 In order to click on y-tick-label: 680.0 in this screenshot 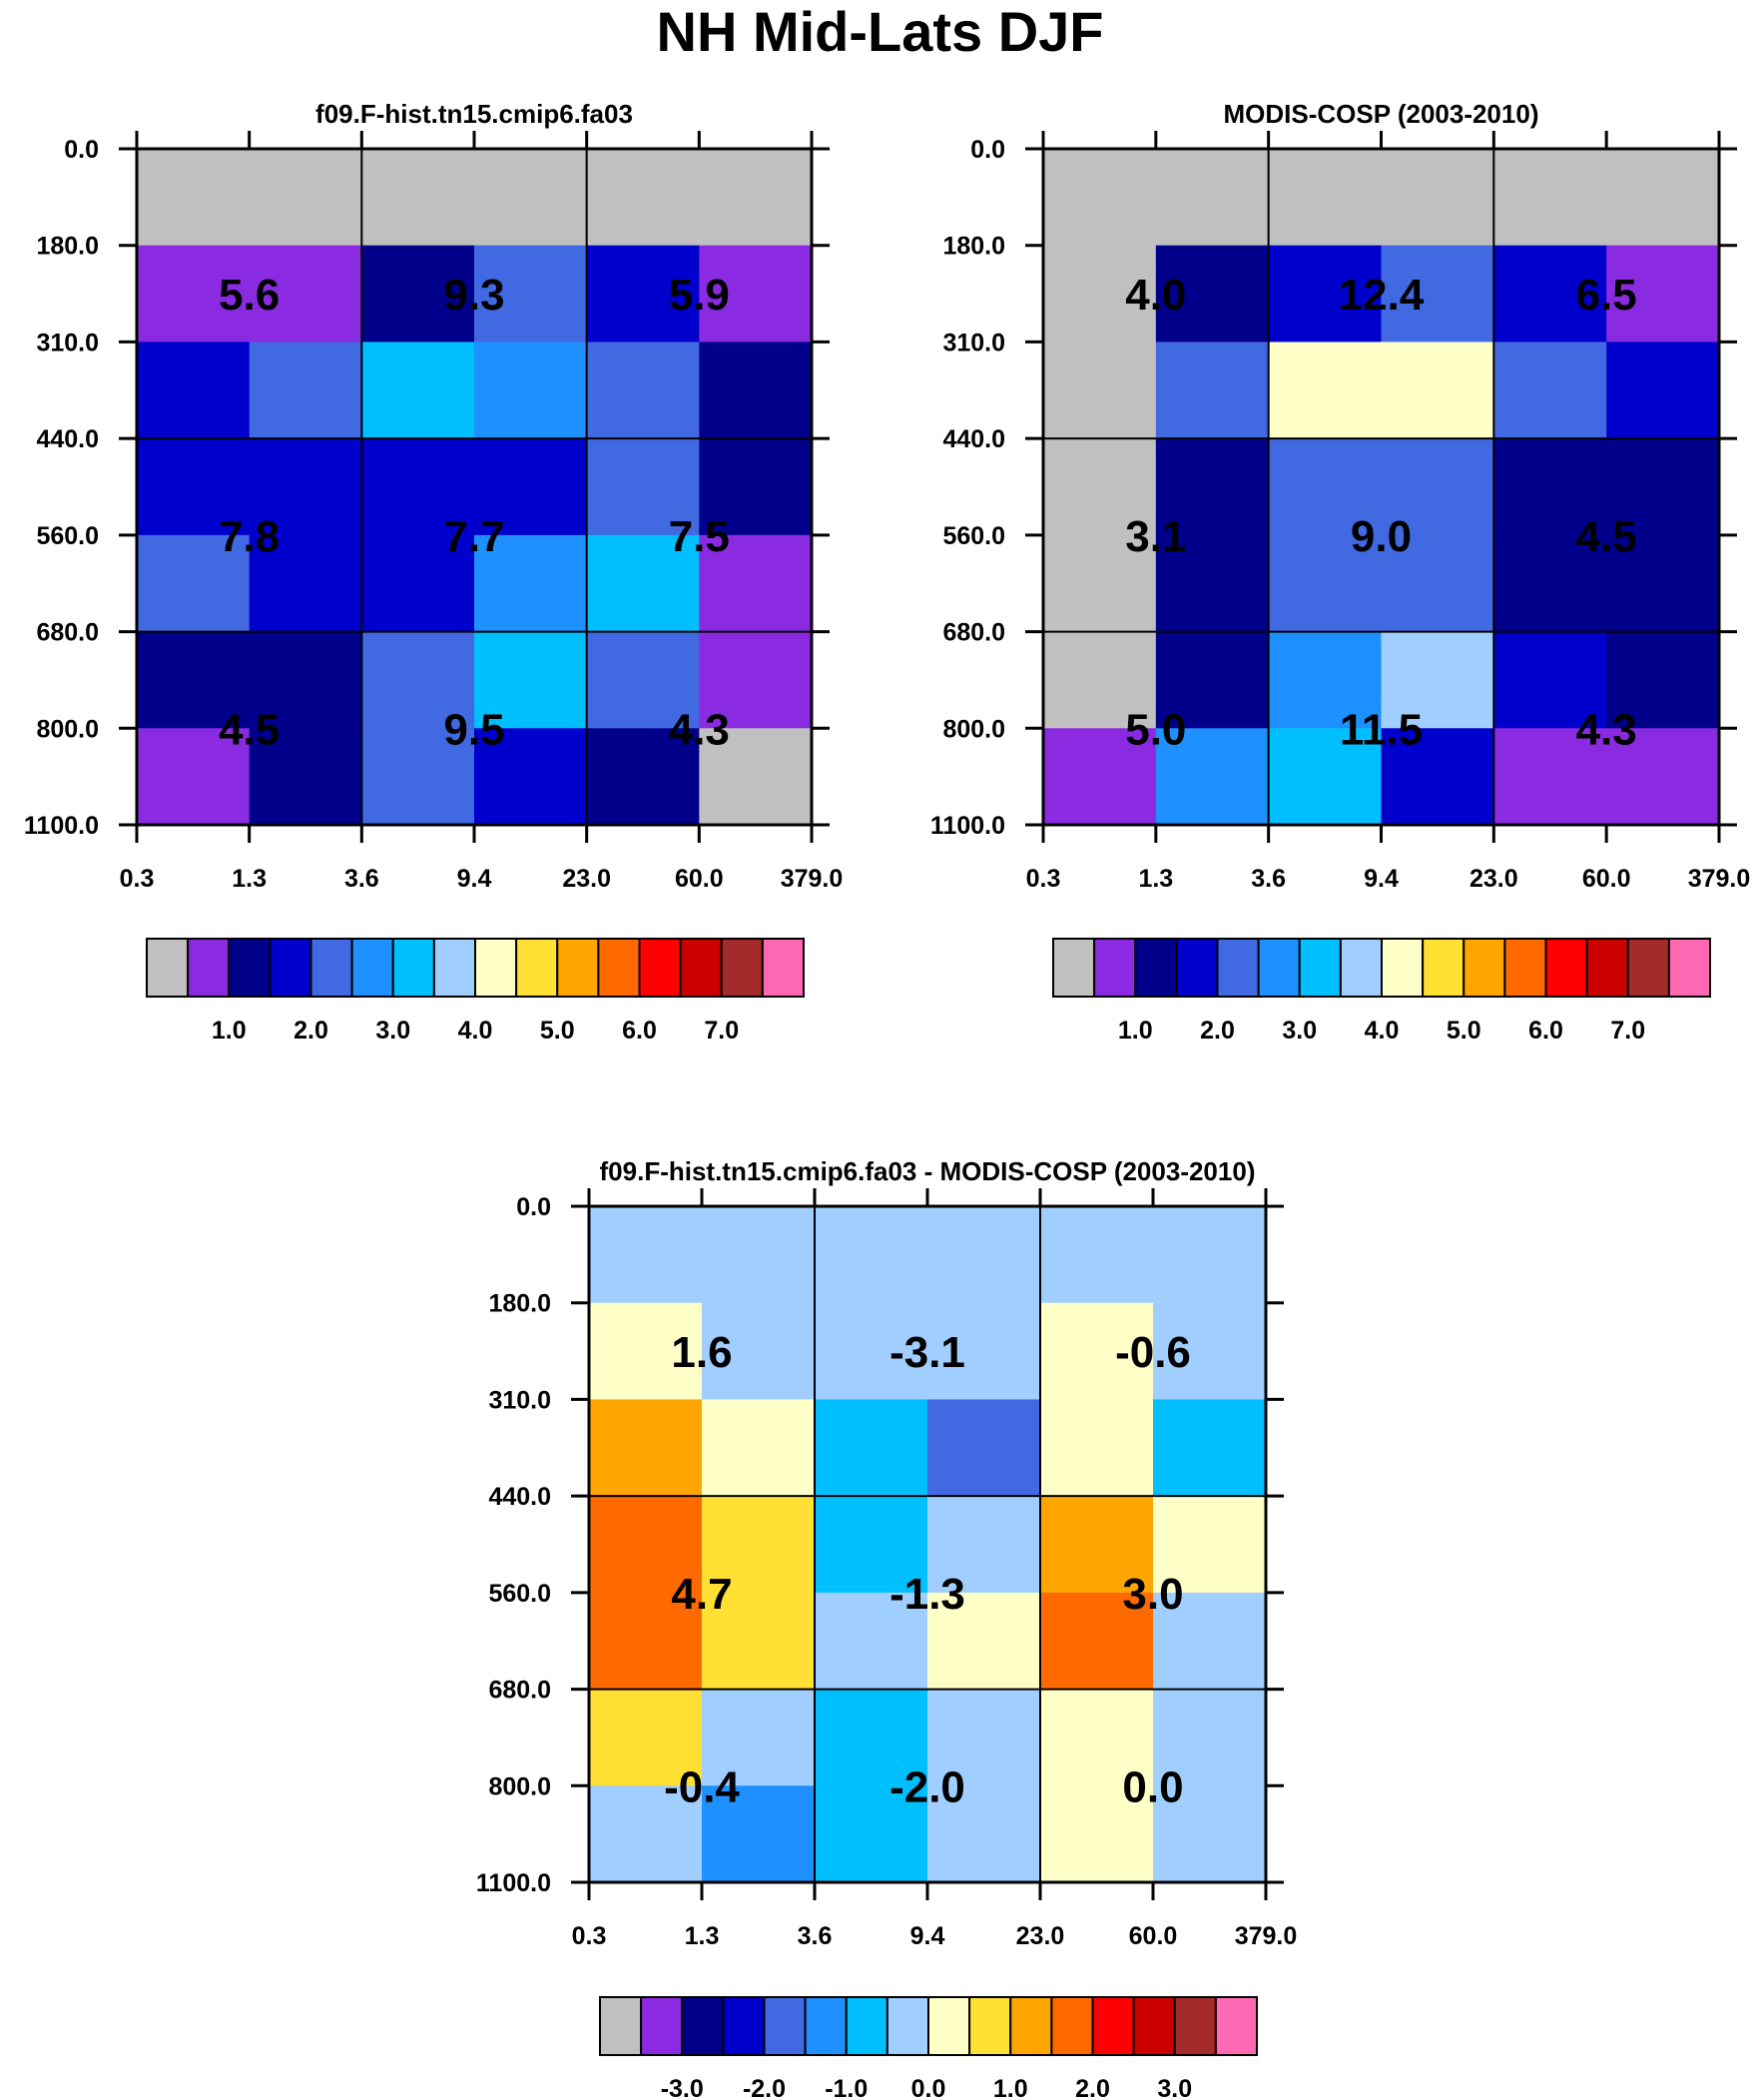, I will do `click(973, 633)`.